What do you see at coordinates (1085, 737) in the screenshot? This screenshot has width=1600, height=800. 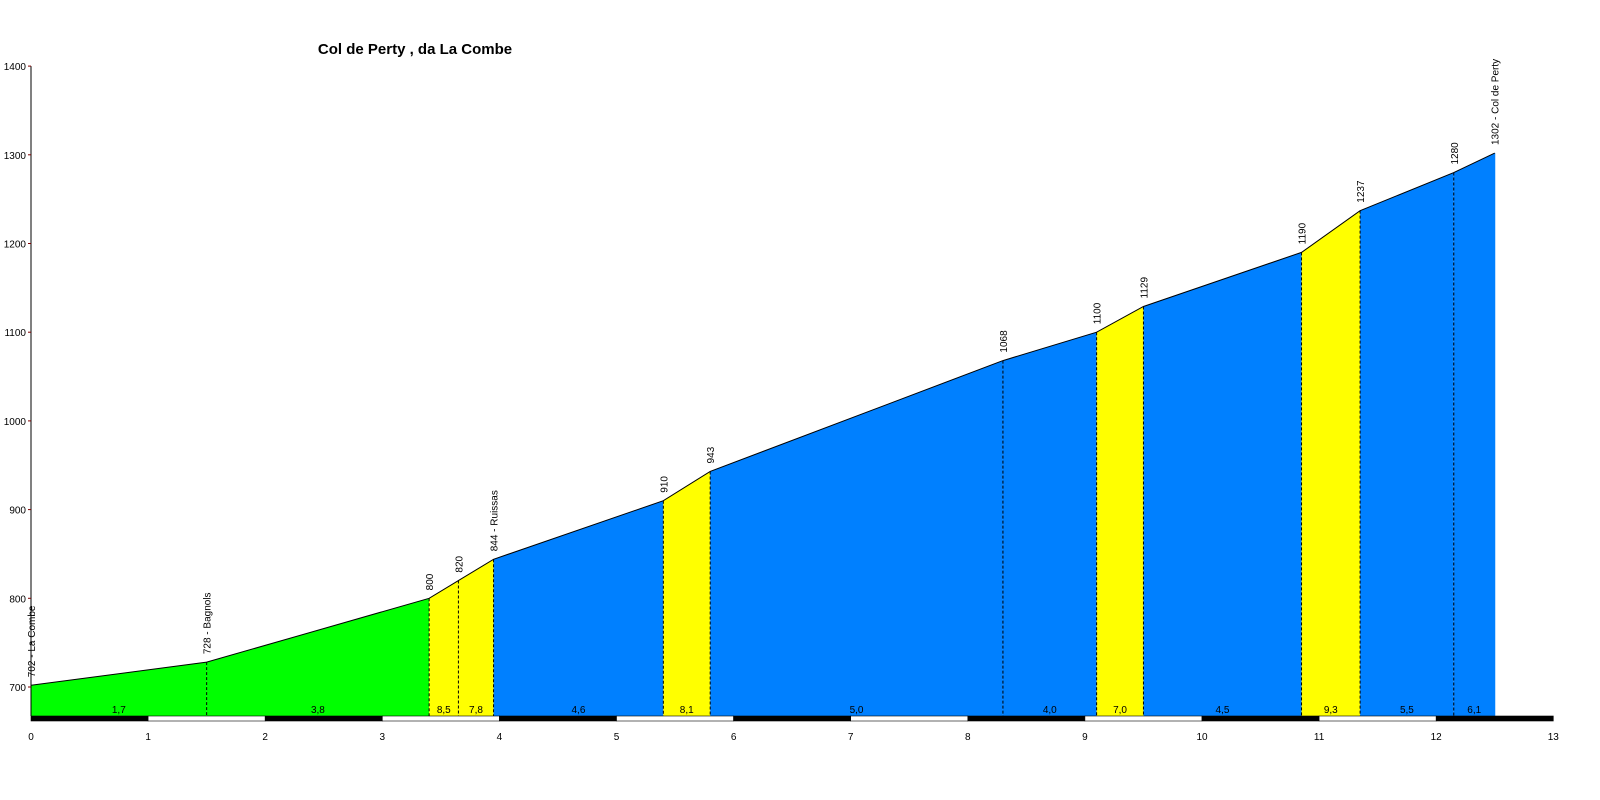 I see `x-tick-label-9: 9` at bounding box center [1085, 737].